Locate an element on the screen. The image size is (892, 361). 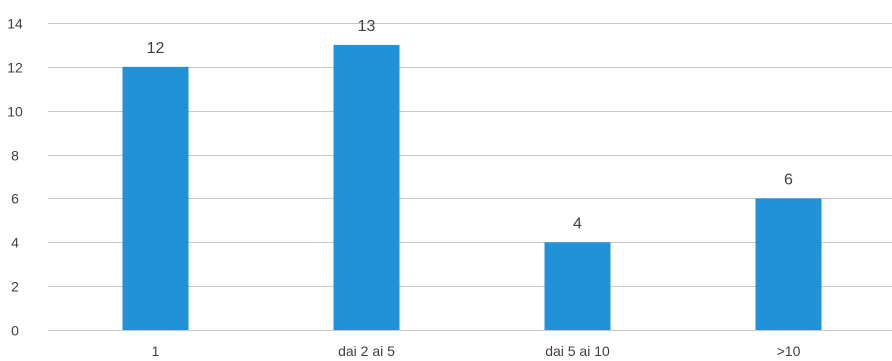
y-tick-label: 10 is located at coordinates (15, 112).